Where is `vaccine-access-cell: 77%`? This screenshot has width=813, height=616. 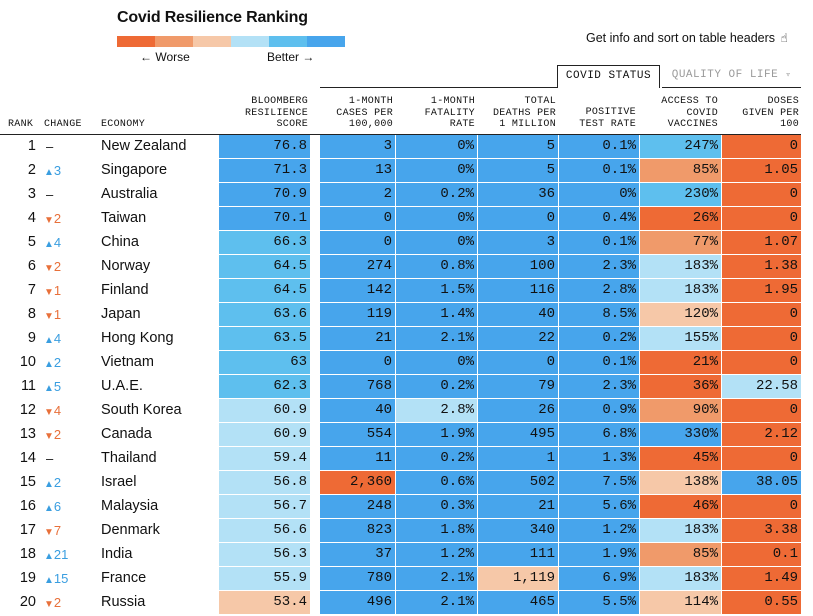 vaccine-access-cell: 77% is located at coordinates (680, 242).